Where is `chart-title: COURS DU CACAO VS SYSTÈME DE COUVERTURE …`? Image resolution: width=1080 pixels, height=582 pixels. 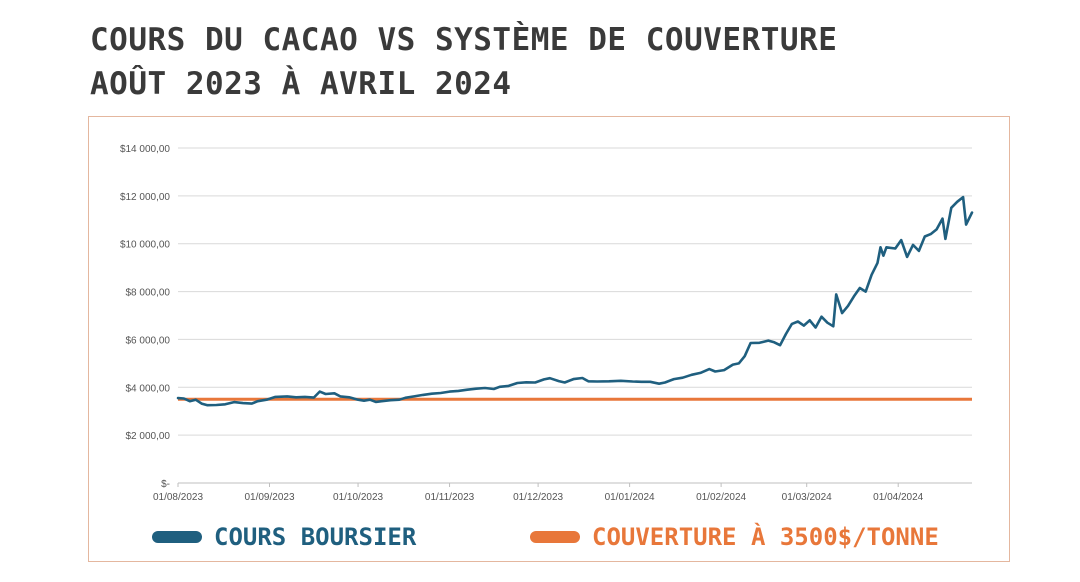 chart-title: COURS DU CACAO VS SYSTÈME DE COUVERTURE … is located at coordinates (463, 62).